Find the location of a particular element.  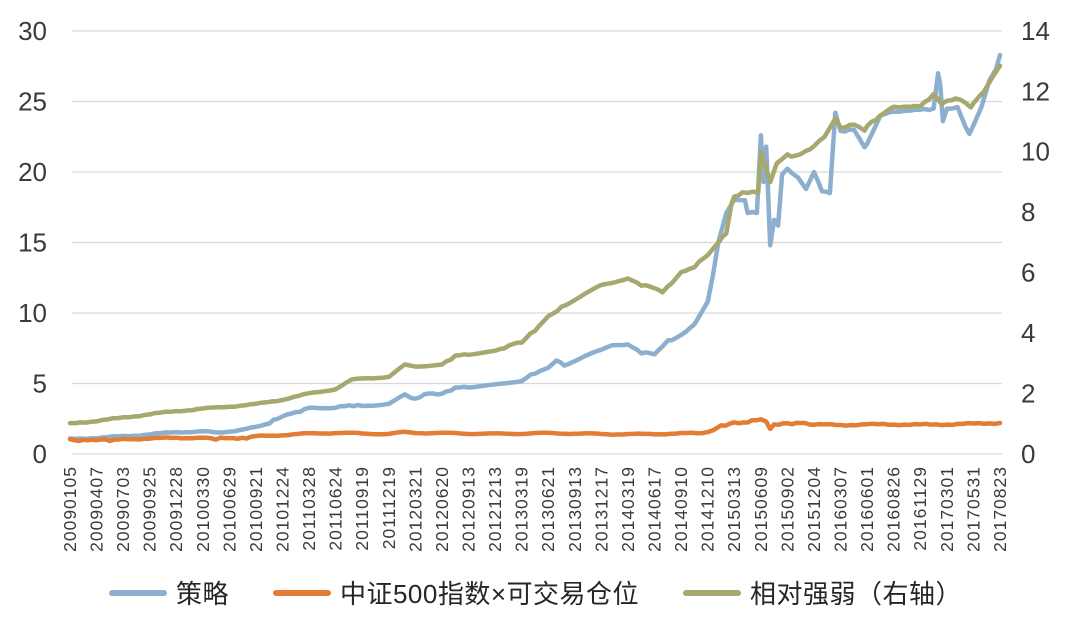

x-axis-tick-label: 20120620 is located at coordinates (442, 509).